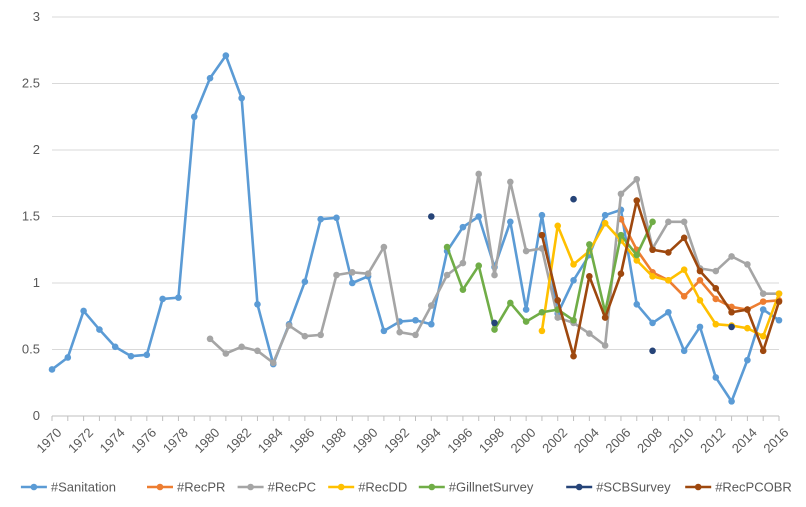 The height and width of the screenshot is (507, 806). Describe the element at coordinates (649, 440) in the screenshot. I see `x-tick-label: 2008` at that location.